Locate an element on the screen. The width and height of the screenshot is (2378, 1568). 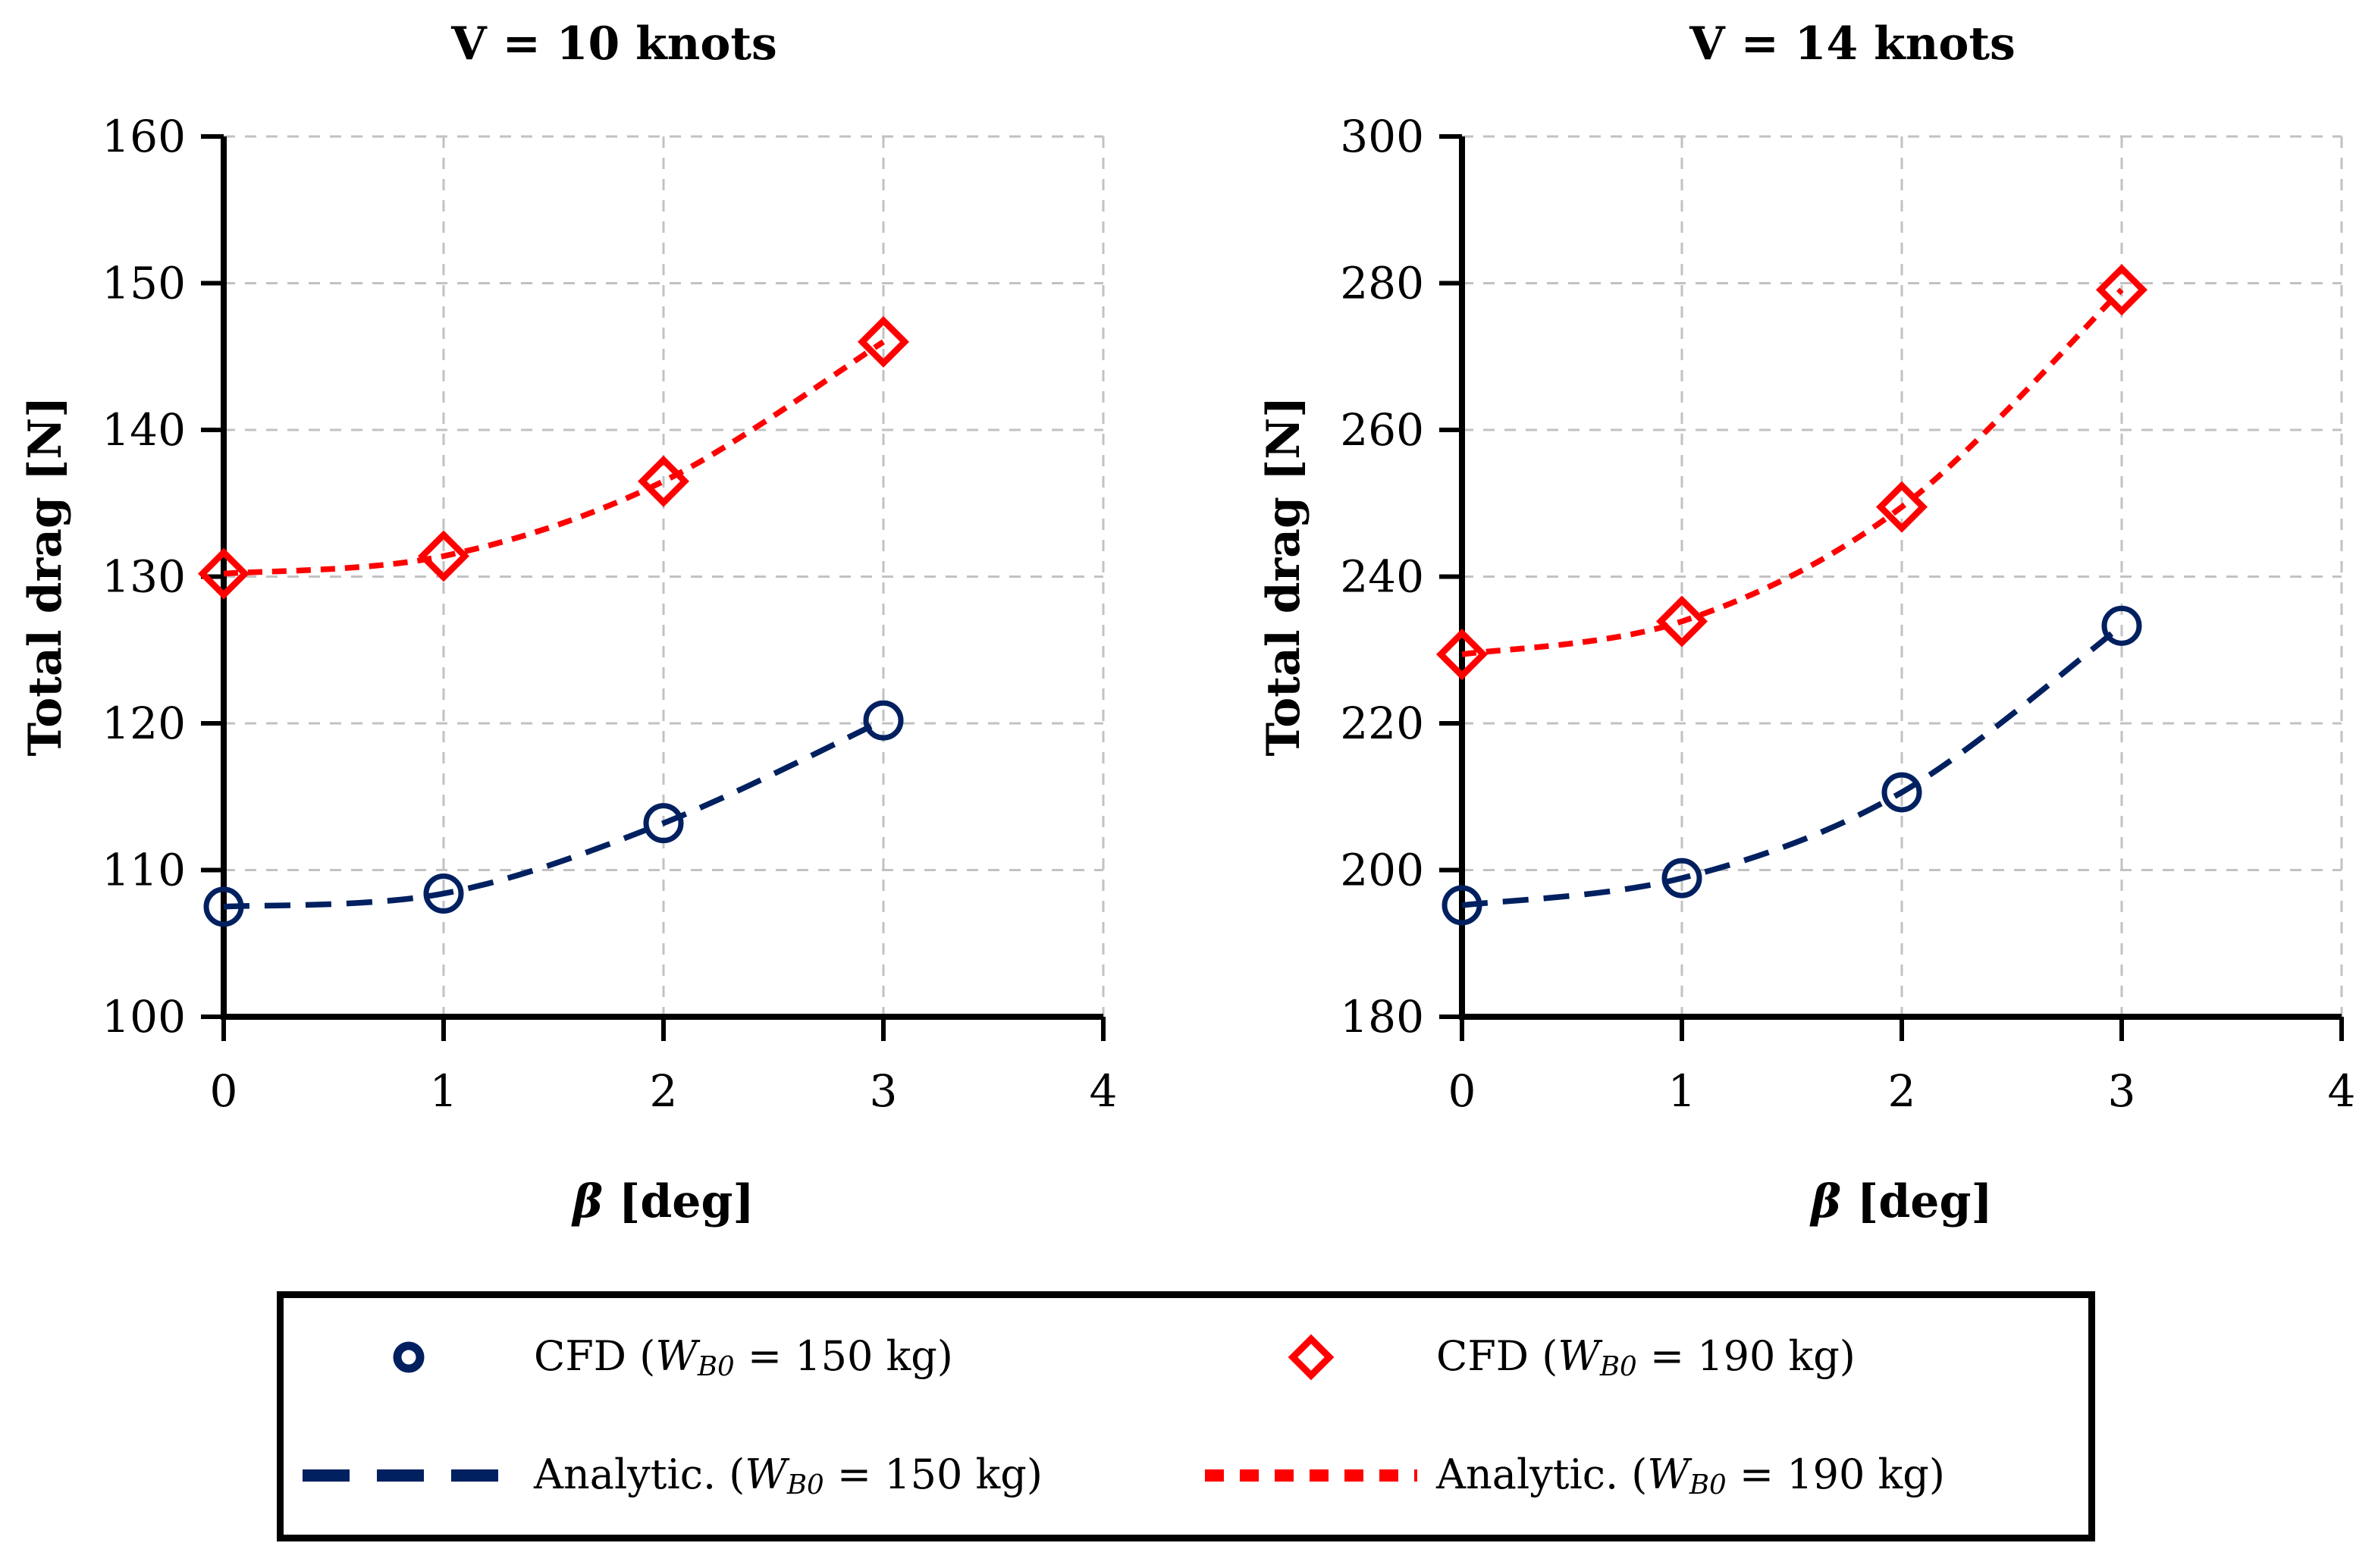
y-tick-label: 160 is located at coordinates (144, 136).